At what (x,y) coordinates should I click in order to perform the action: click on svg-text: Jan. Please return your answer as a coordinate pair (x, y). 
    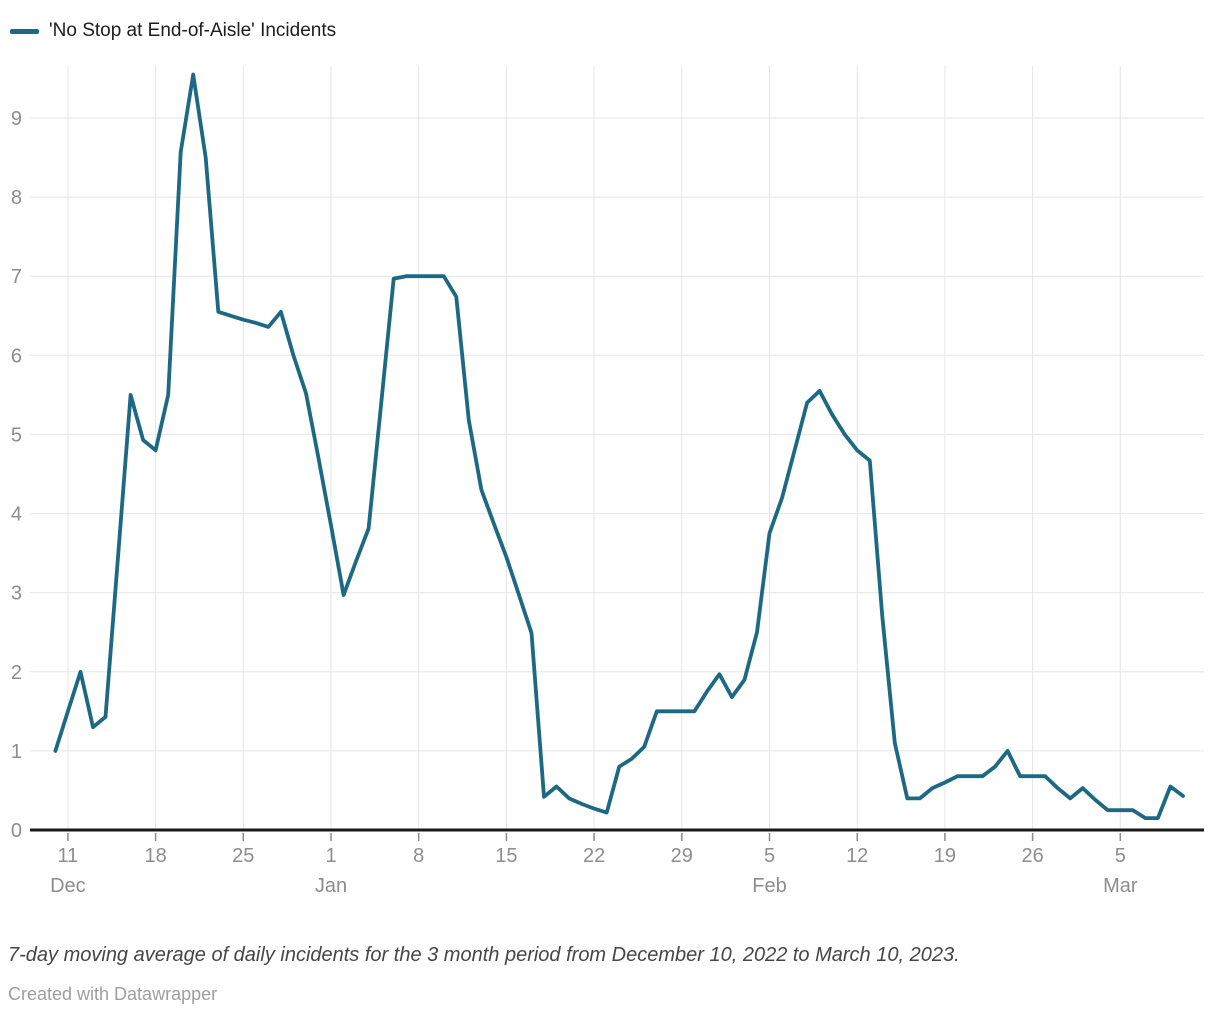
    Looking at the image, I should click on (331, 886).